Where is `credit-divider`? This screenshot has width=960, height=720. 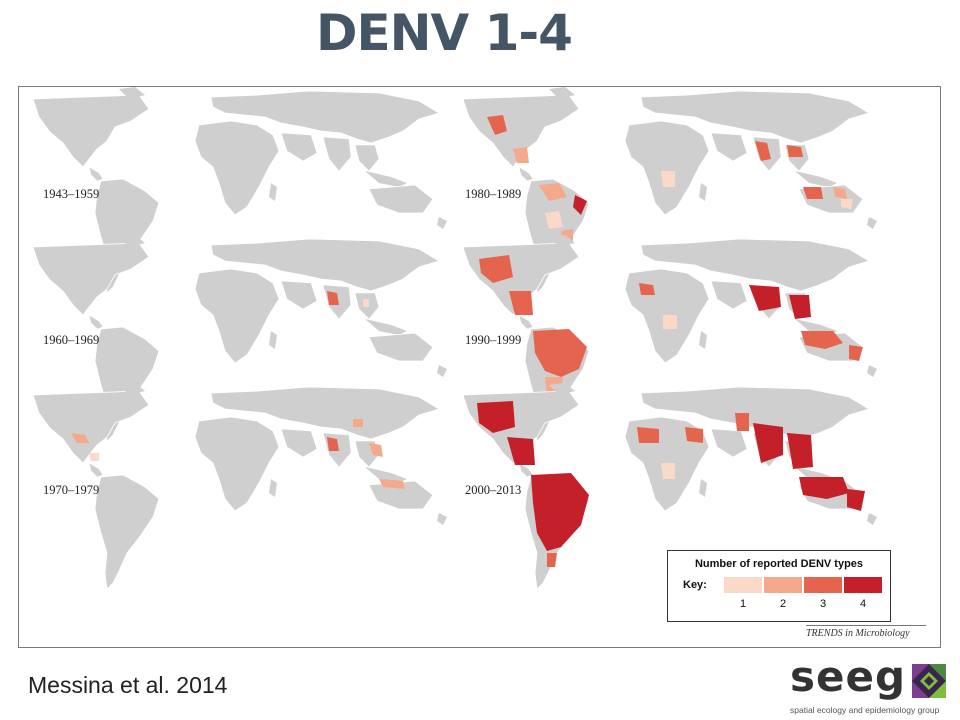
credit-divider is located at coordinates (866, 625).